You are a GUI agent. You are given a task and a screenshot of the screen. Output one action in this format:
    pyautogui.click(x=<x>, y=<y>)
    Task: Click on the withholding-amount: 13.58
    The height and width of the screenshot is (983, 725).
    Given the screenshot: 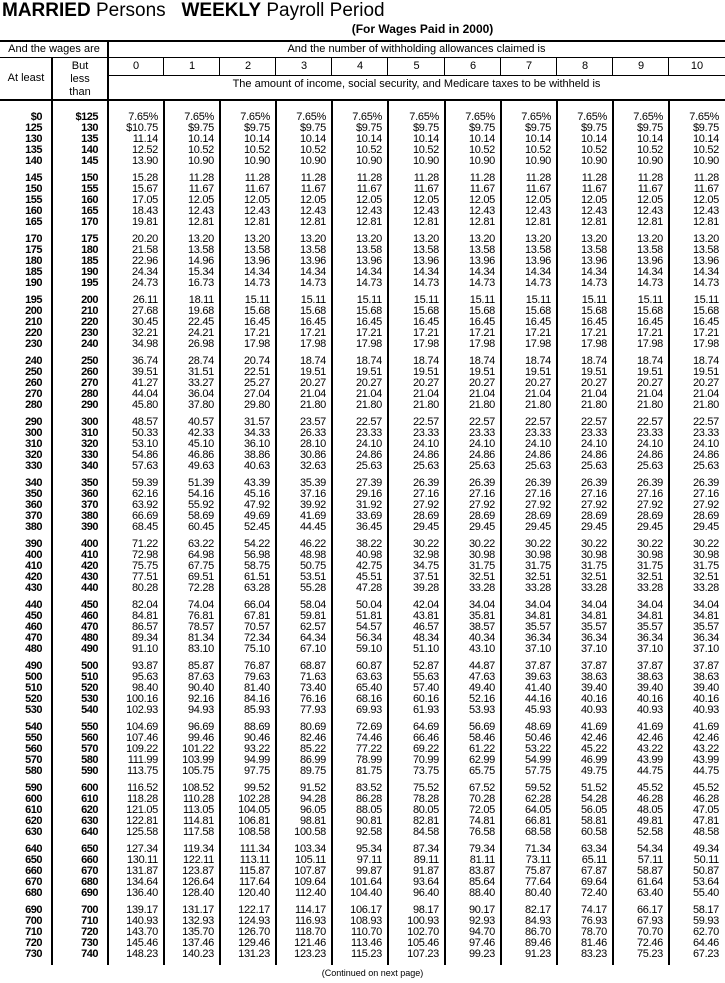 What is the action you would take?
    pyautogui.click(x=312, y=250)
    